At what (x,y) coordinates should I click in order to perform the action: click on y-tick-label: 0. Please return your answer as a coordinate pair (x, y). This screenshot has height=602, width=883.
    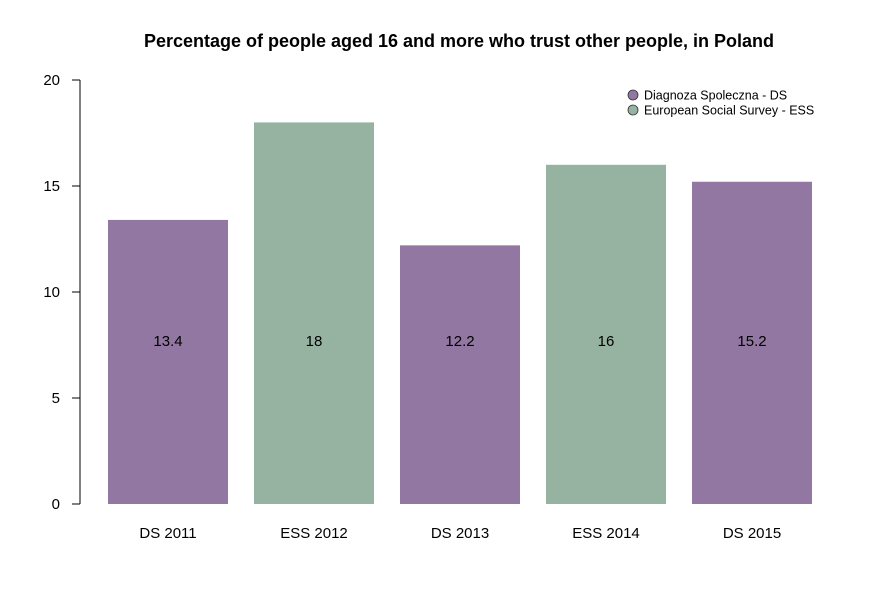
    Looking at the image, I should click on (56, 504).